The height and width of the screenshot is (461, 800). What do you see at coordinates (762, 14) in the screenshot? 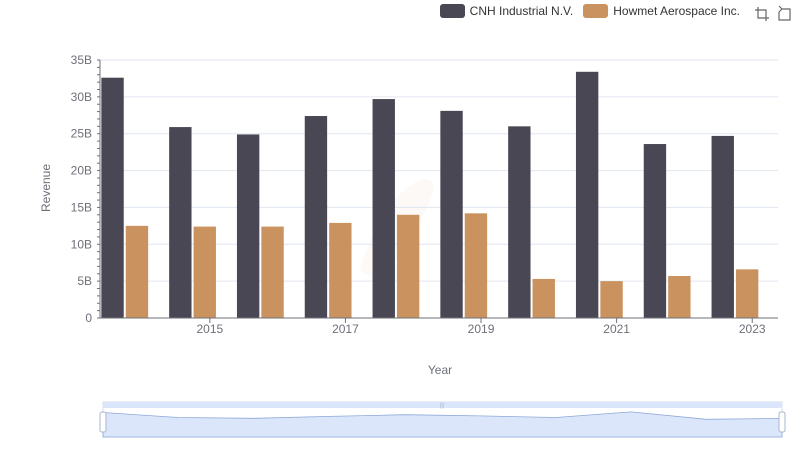
I see `zoom-icon` at bounding box center [762, 14].